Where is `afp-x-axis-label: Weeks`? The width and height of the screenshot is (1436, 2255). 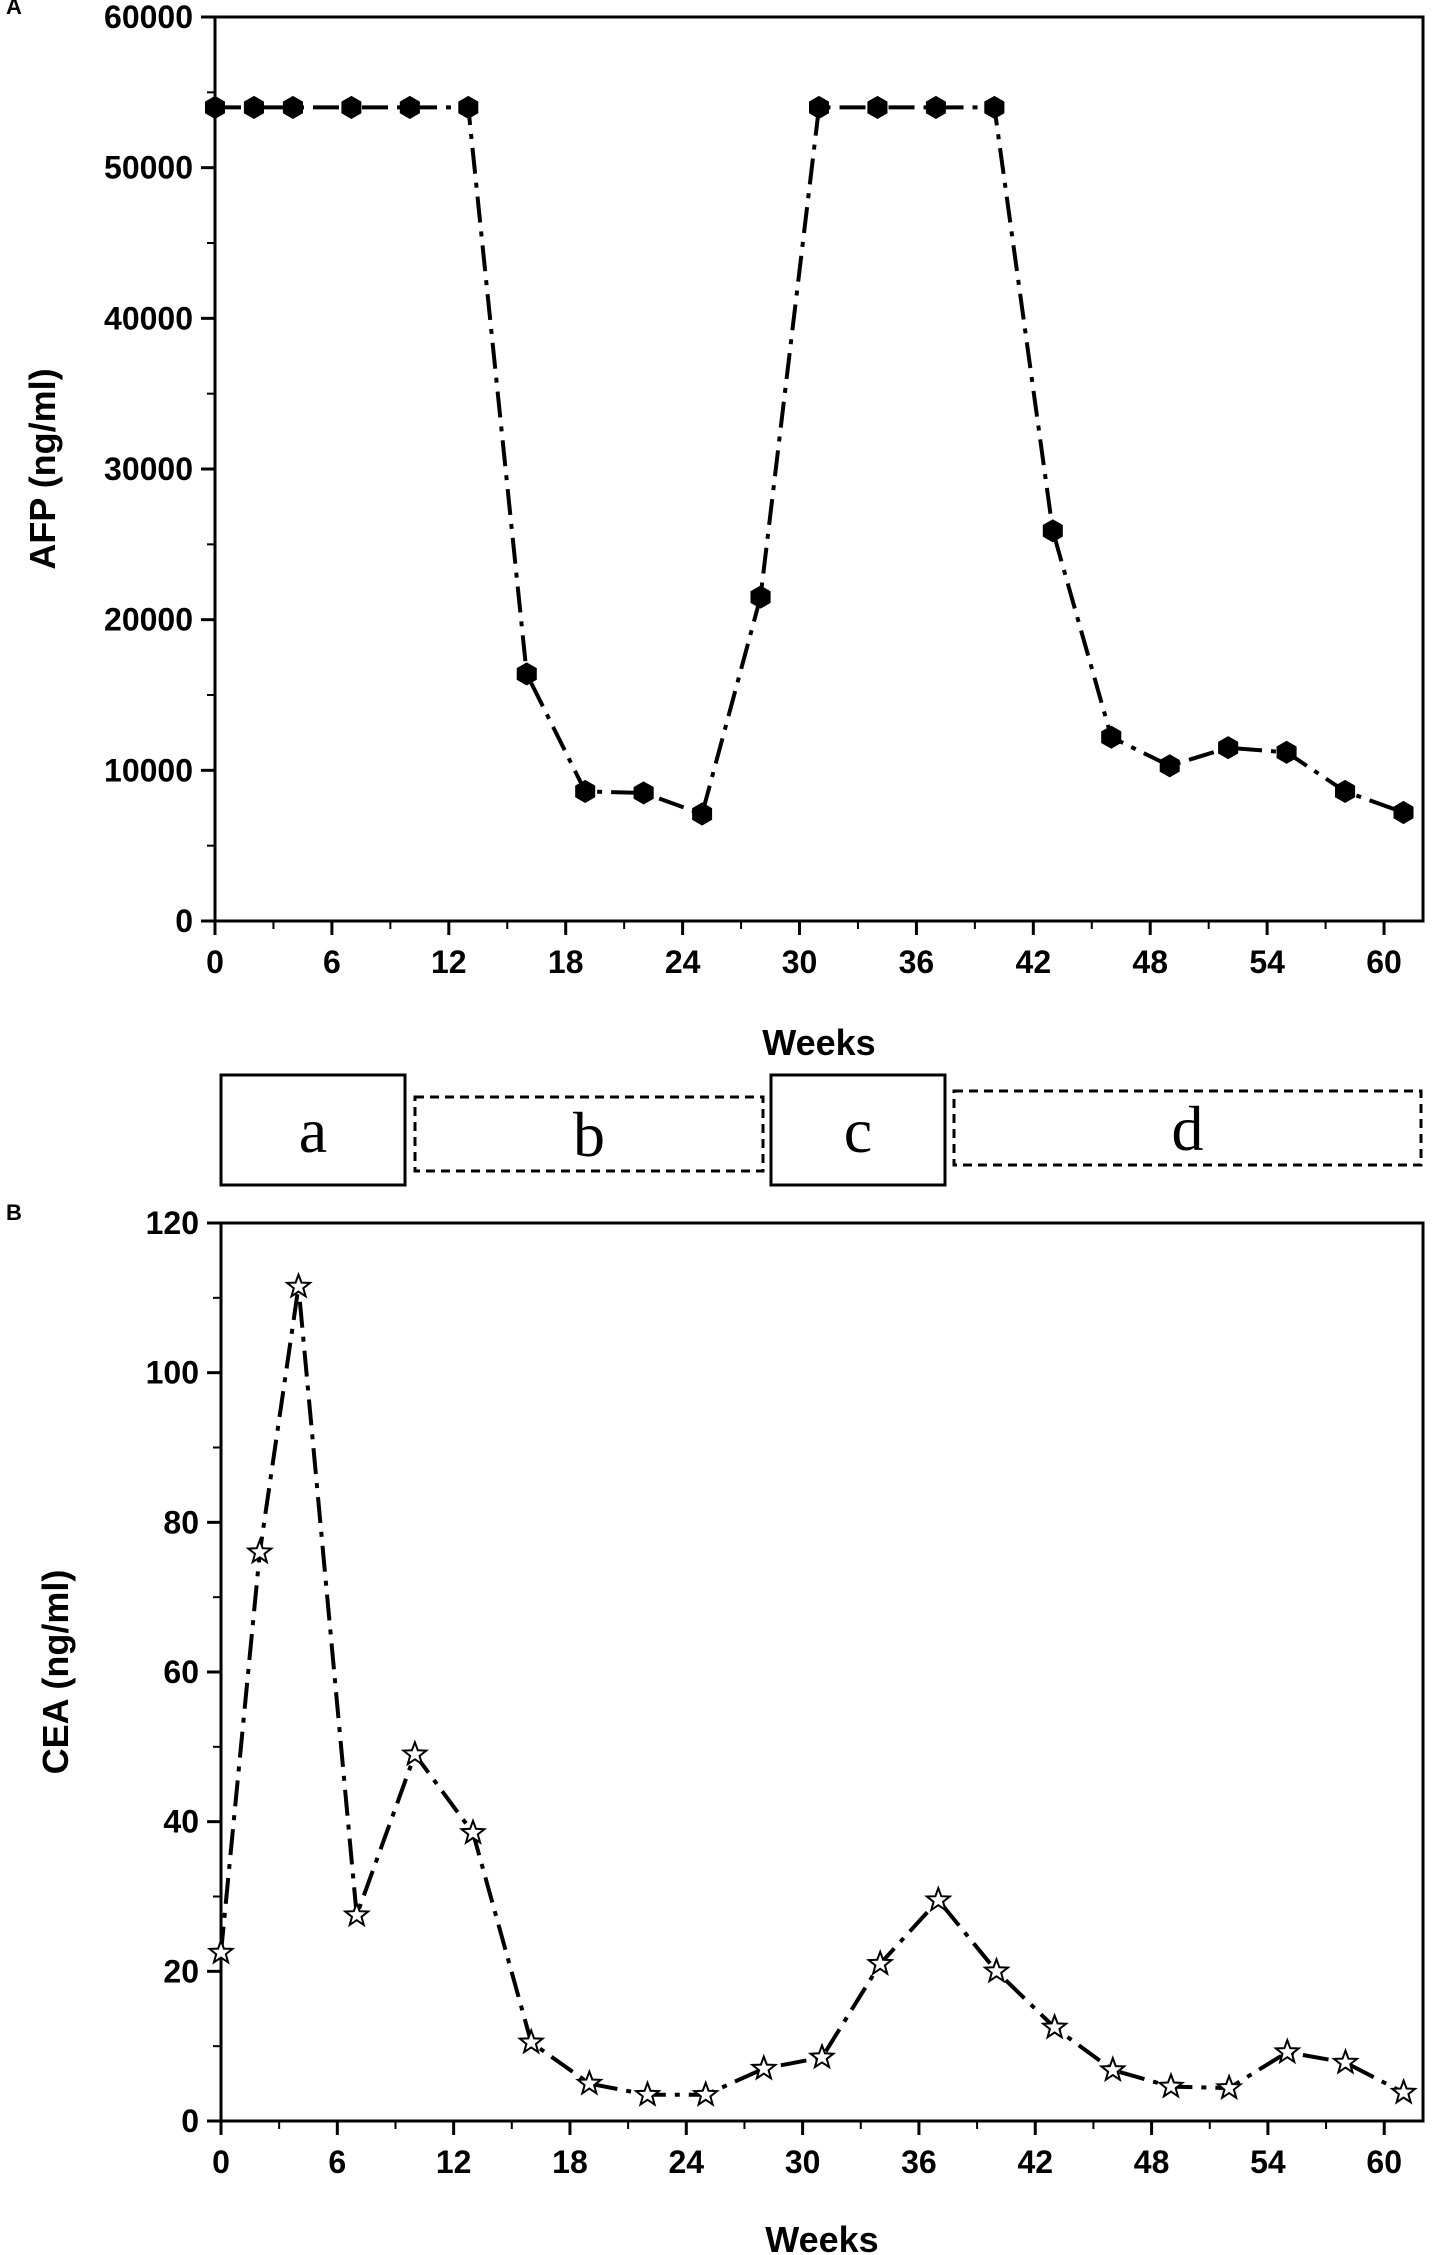
afp-x-axis-label: Weeks is located at coordinates (818, 1042).